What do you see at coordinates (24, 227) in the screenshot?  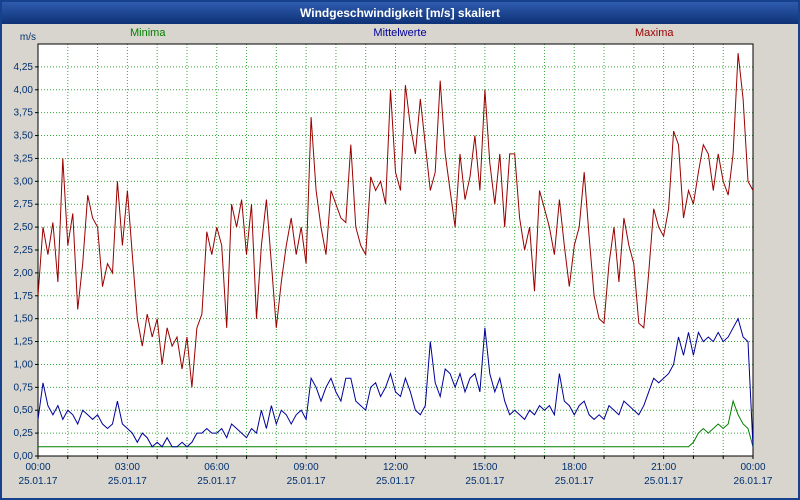 I see `svg-text: 2,50` at bounding box center [24, 227].